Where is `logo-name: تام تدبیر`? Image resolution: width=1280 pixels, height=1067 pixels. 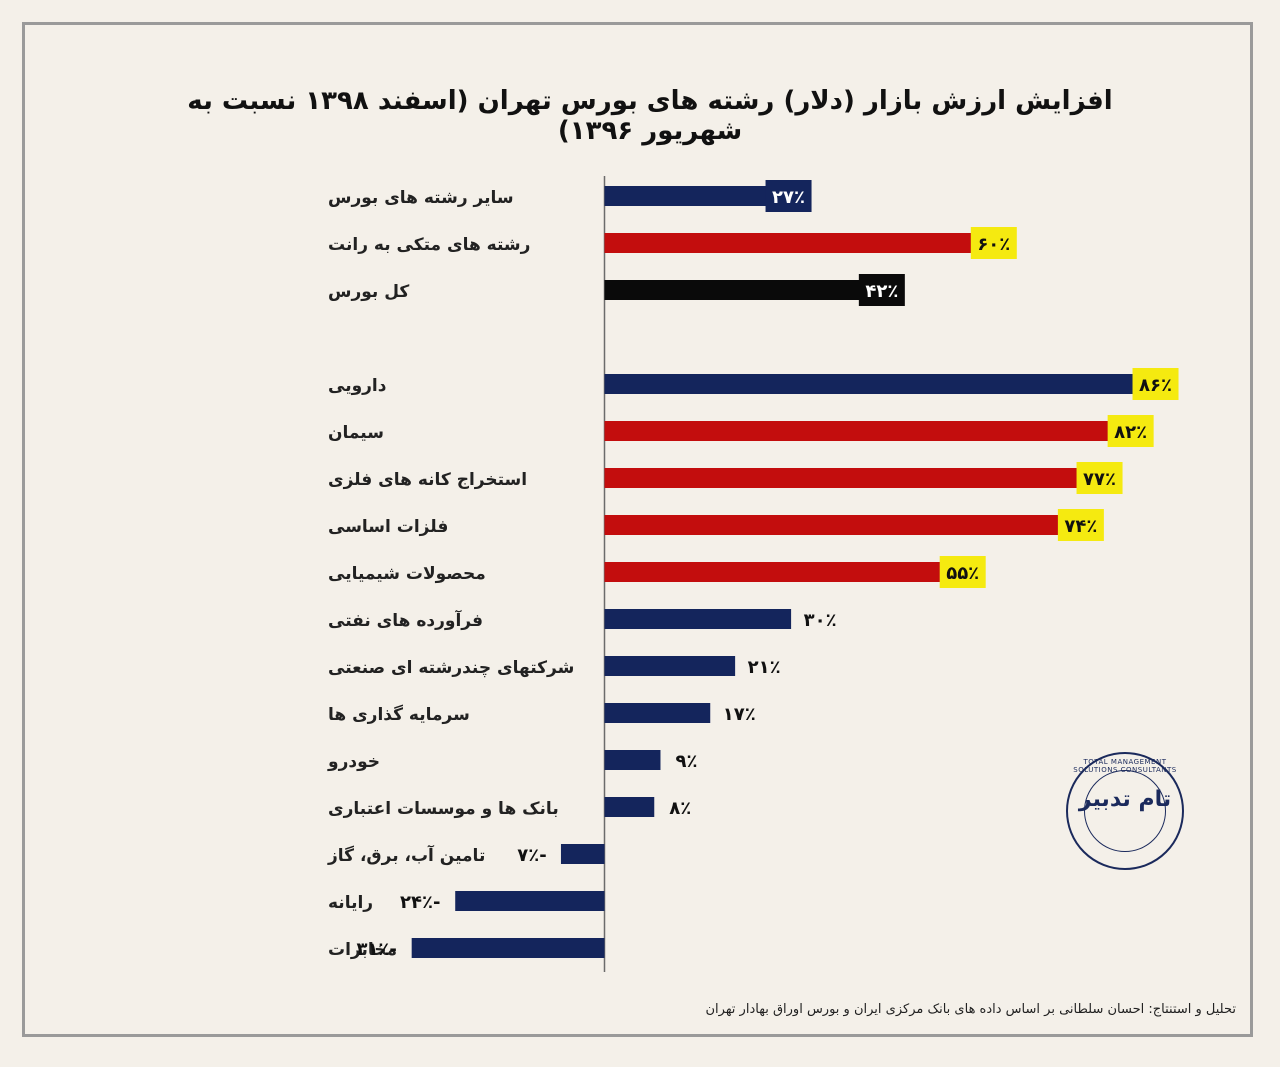 logo-name: تام تدبیر is located at coordinates (1125, 799).